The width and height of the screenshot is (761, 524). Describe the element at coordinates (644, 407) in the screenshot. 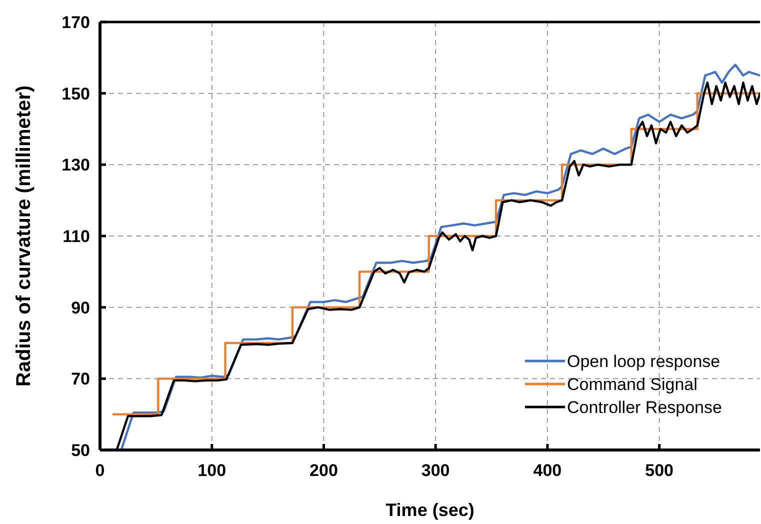

I see `legend-label: Controller Response` at that location.